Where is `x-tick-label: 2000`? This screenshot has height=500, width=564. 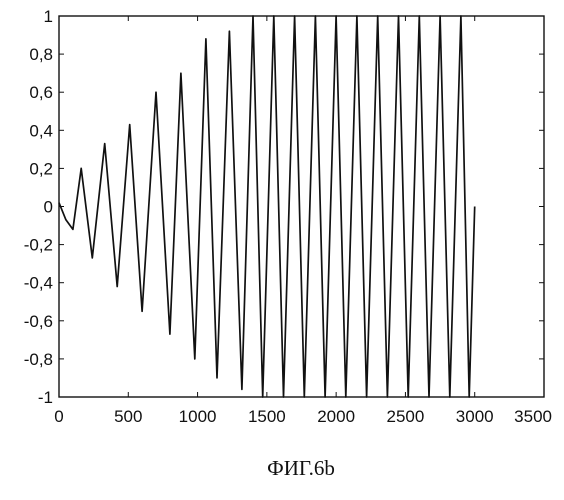 x-tick-label: 2000 is located at coordinates (336, 416).